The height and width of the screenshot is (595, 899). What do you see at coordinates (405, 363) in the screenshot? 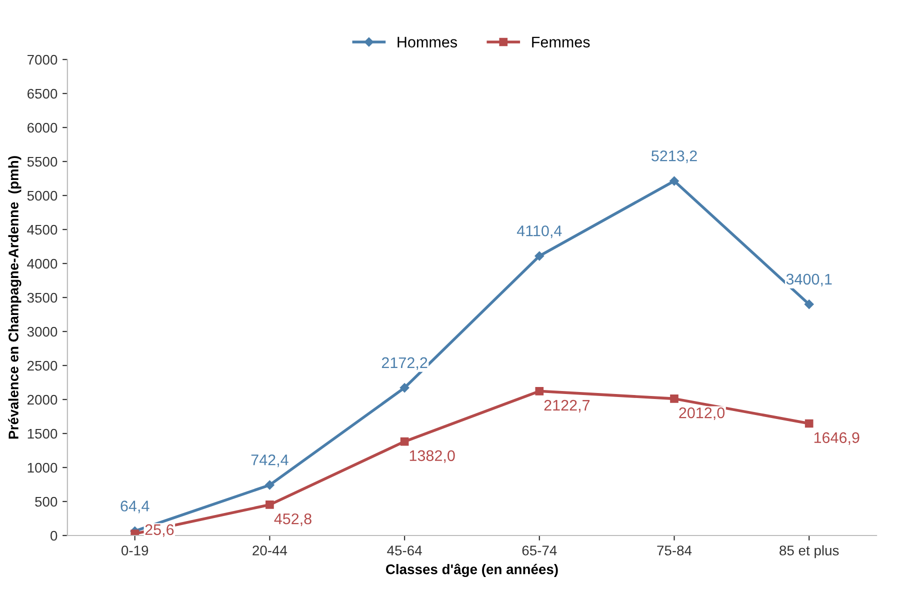
I see `data-label: 2172,2` at bounding box center [405, 363].